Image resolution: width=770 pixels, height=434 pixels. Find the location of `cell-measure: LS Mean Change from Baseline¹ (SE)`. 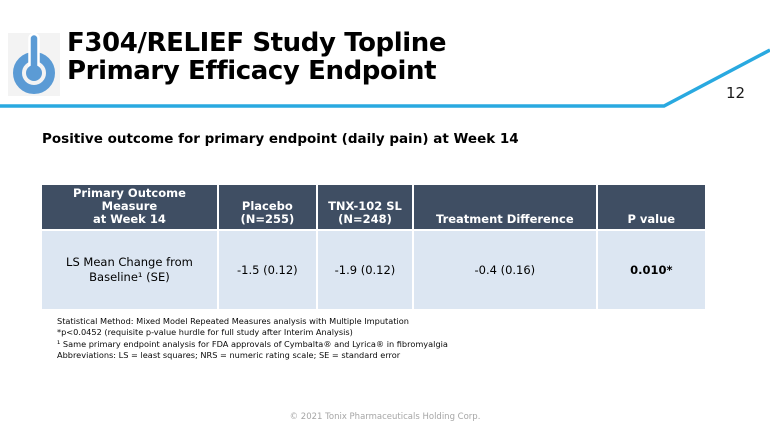

cell-measure: LS Mean Change from Baseline¹ (SE) is located at coordinates (129, 270).